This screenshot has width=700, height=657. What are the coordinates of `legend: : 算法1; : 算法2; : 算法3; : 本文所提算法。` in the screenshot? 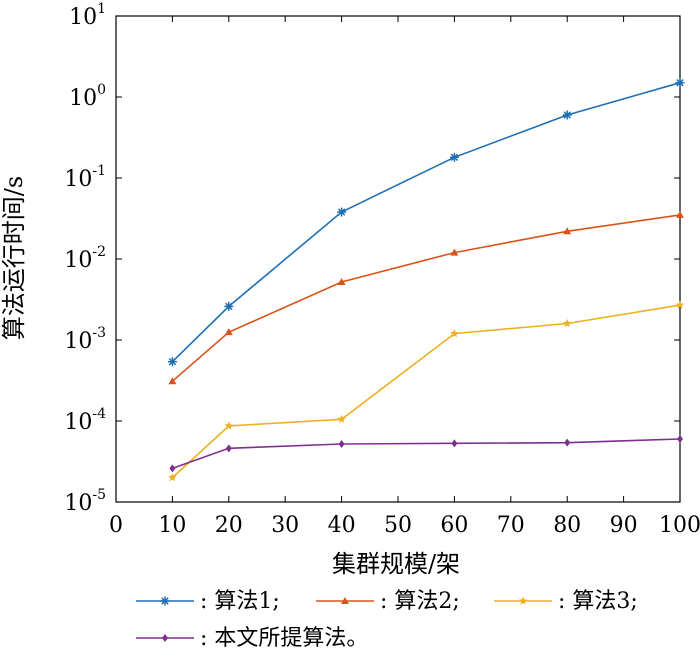 It's located at (387, 620).